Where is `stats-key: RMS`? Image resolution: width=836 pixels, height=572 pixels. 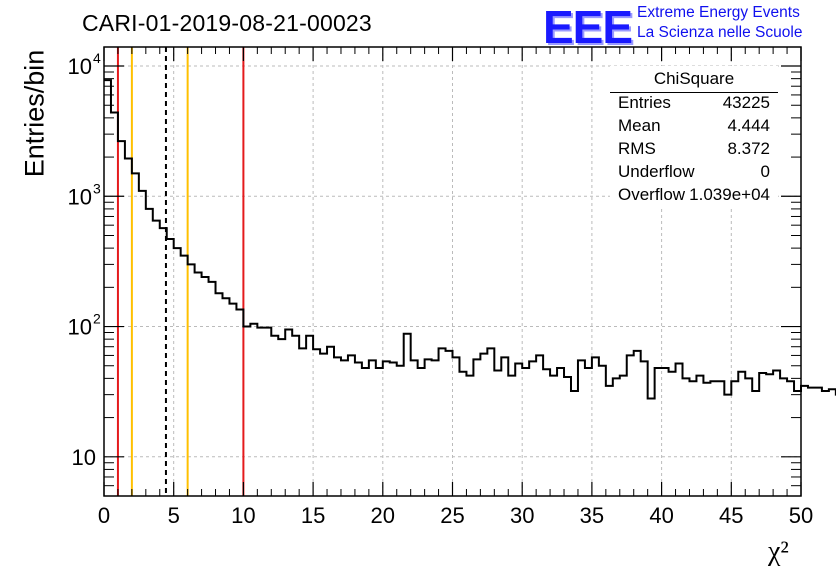
stats-key: RMS is located at coordinates (637, 148).